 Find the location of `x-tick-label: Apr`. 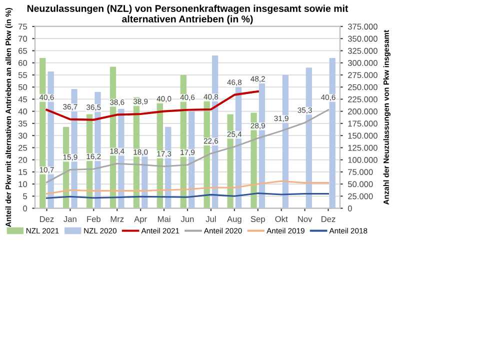

x-tick-label: Apr is located at coordinates (140, 220).